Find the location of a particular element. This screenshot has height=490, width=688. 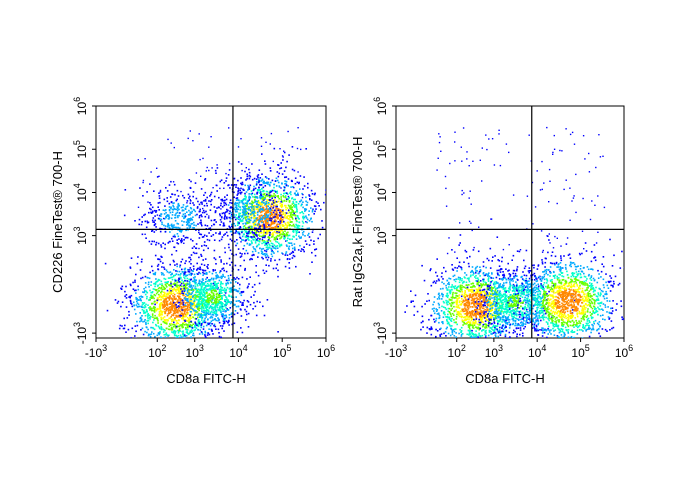

y-axis-label: Rat IgG2a,k FineTest® 700-H is located at coordinates (357, 222).